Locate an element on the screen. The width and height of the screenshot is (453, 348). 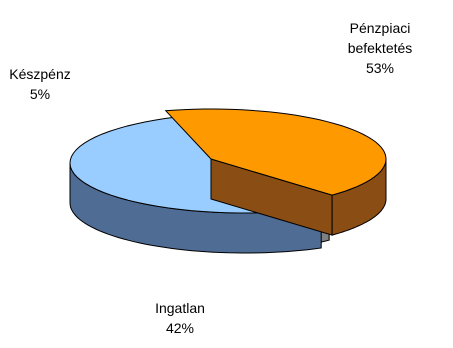
slice-top-ingatlan is located at coordinates (275, 152).